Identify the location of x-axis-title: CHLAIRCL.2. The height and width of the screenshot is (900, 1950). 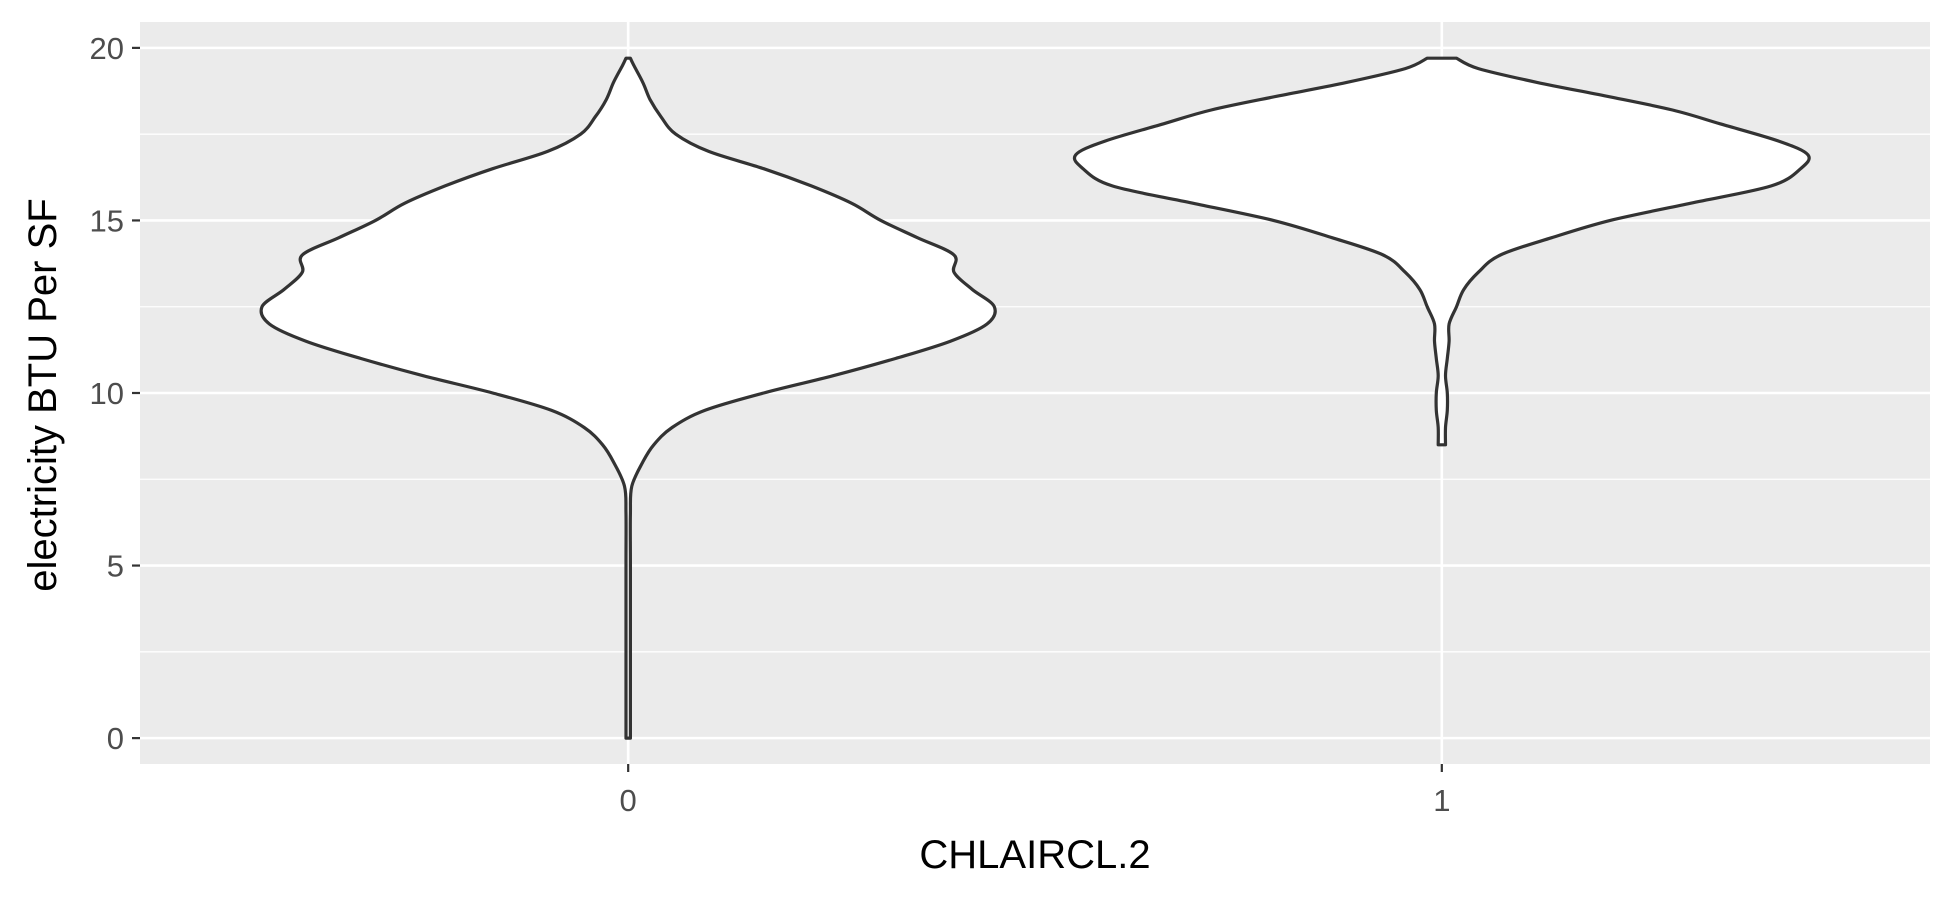
(1034, 855).